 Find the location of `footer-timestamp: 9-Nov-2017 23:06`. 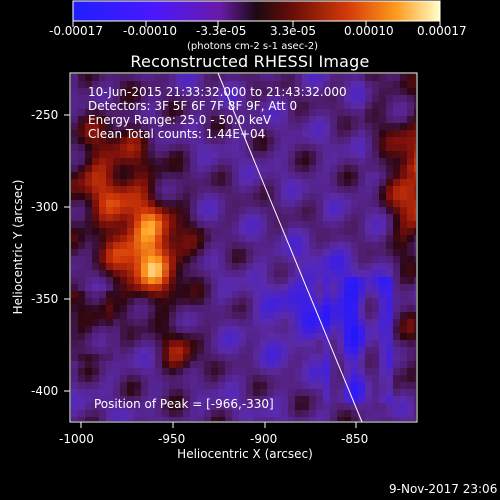

footer-timestamp: 9-Nov-2017 23:06 is located at coordinates (443, 489).